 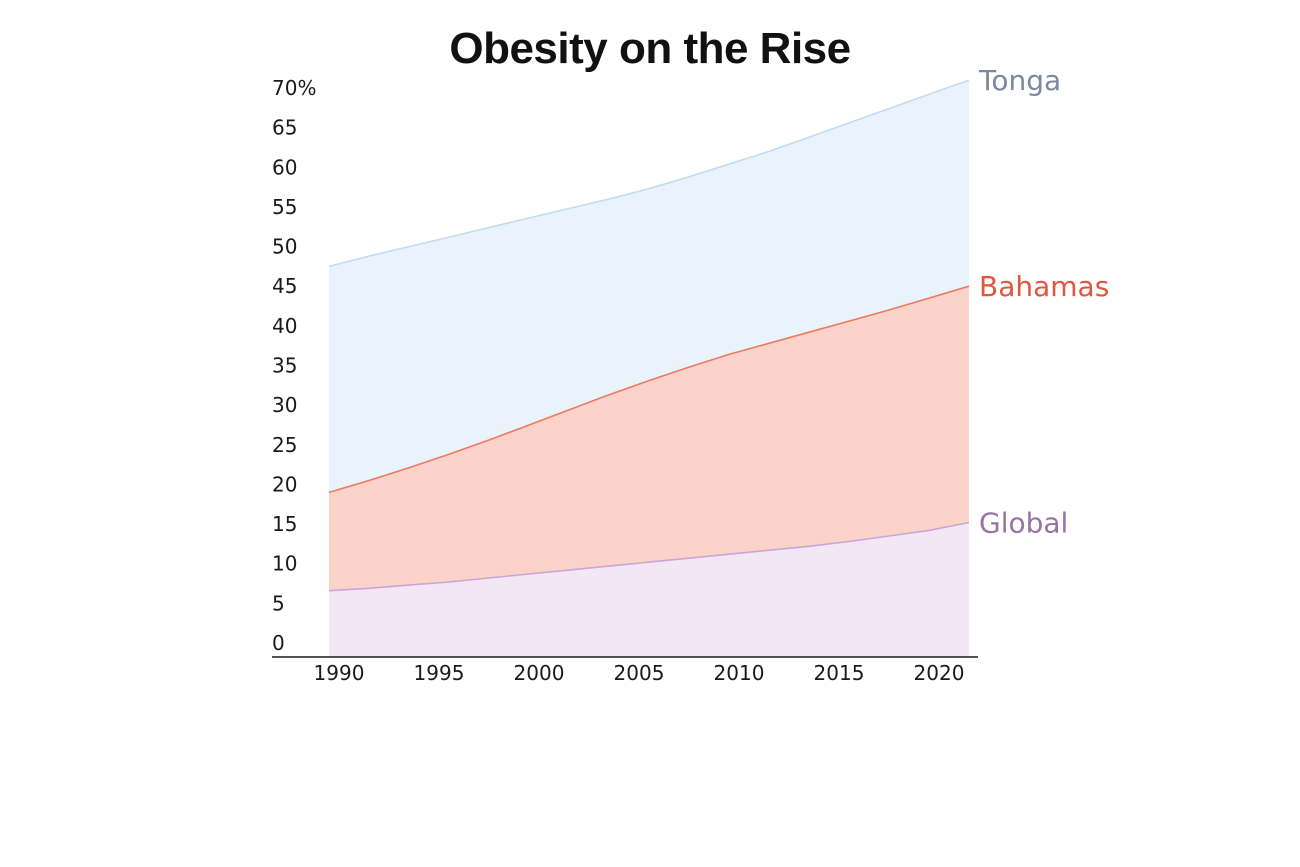 I want to click on x-tick-label: 1995, so click(x=439, y=673).